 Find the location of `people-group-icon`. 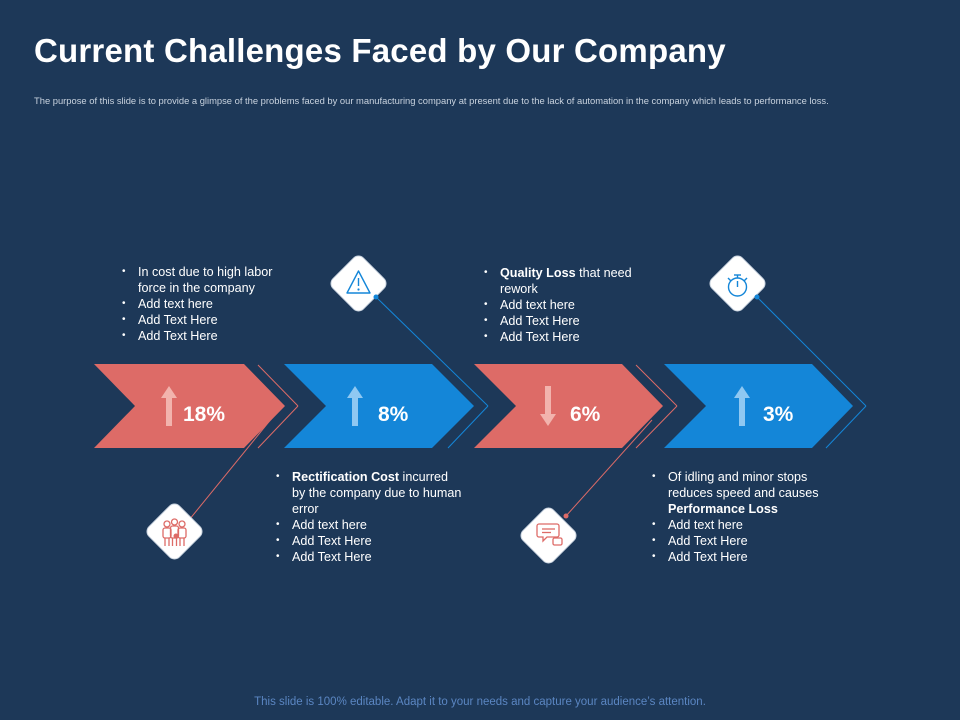

people-group-icon is located at coordinates (174, 531).